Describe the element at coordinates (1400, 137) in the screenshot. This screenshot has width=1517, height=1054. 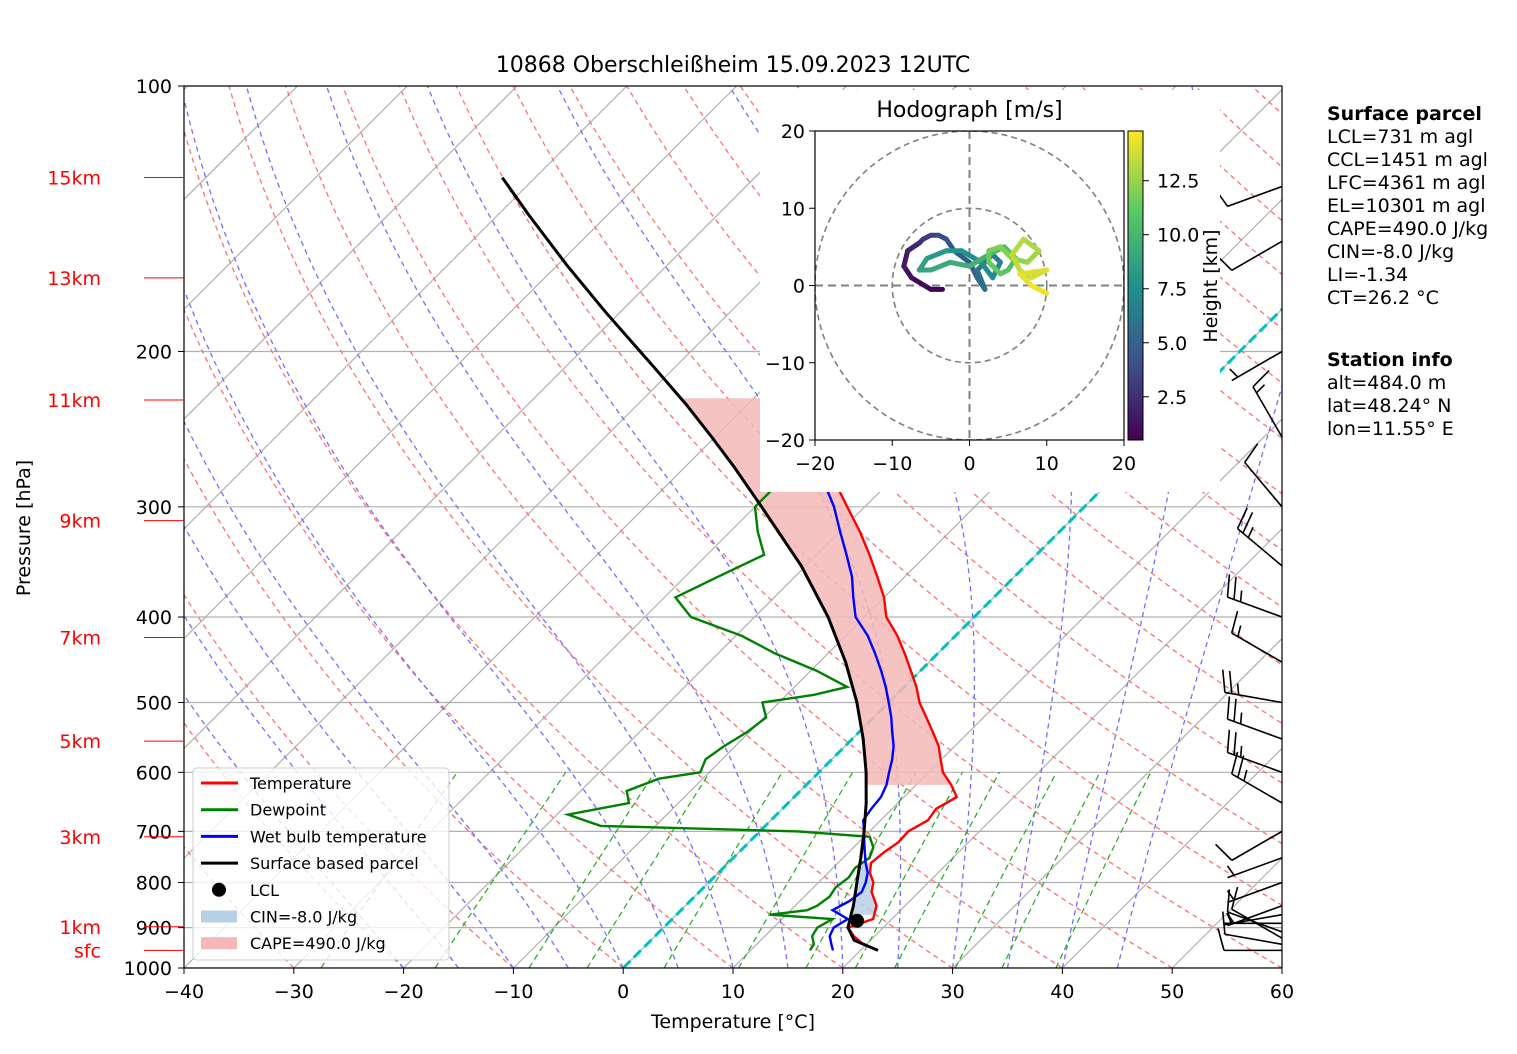
I see `surface-parcel-line: LCL=731 m agl` at that location.